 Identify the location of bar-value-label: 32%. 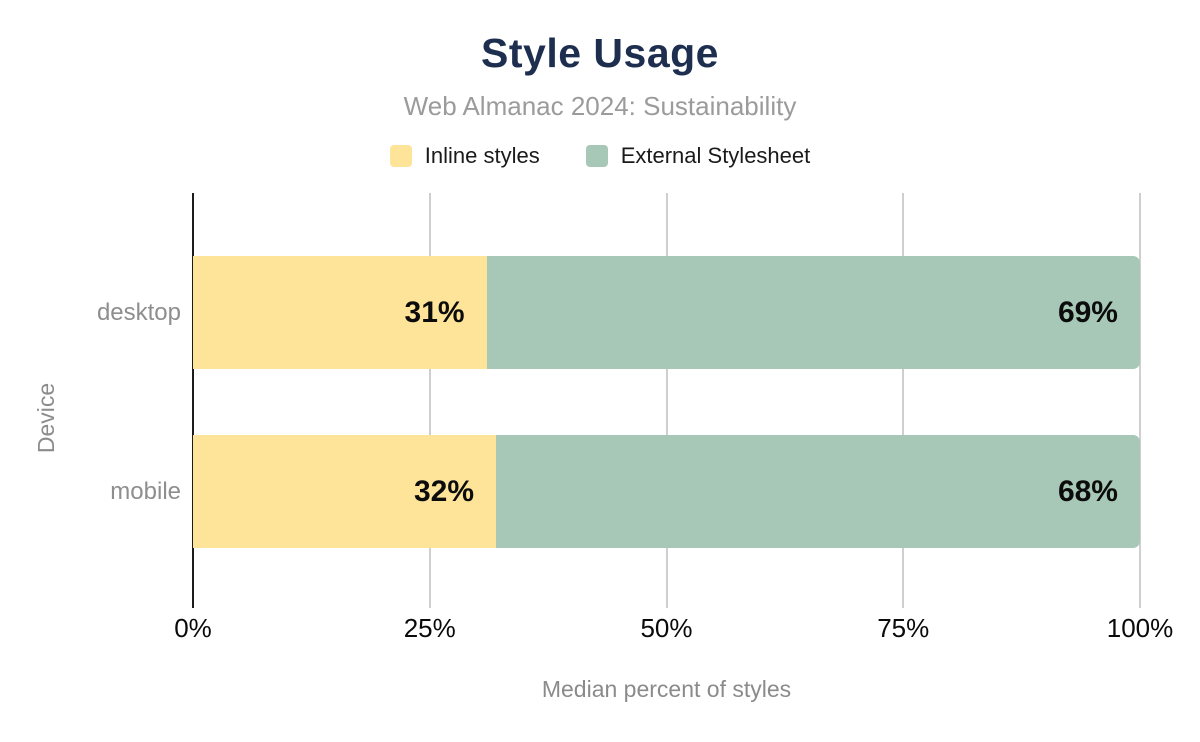
(444, 491).